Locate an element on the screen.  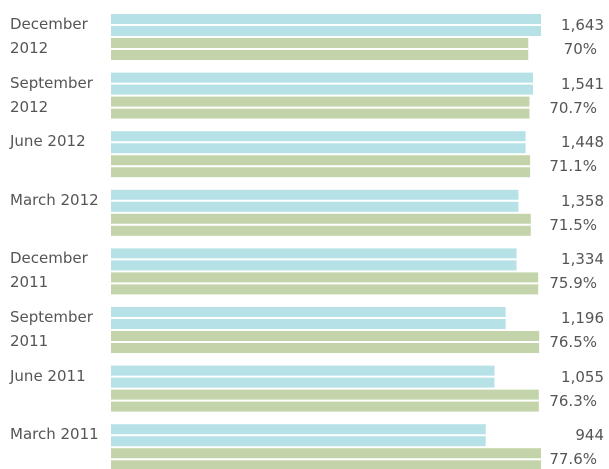
value-label: 71.5% is located at coordinates (573, 224).